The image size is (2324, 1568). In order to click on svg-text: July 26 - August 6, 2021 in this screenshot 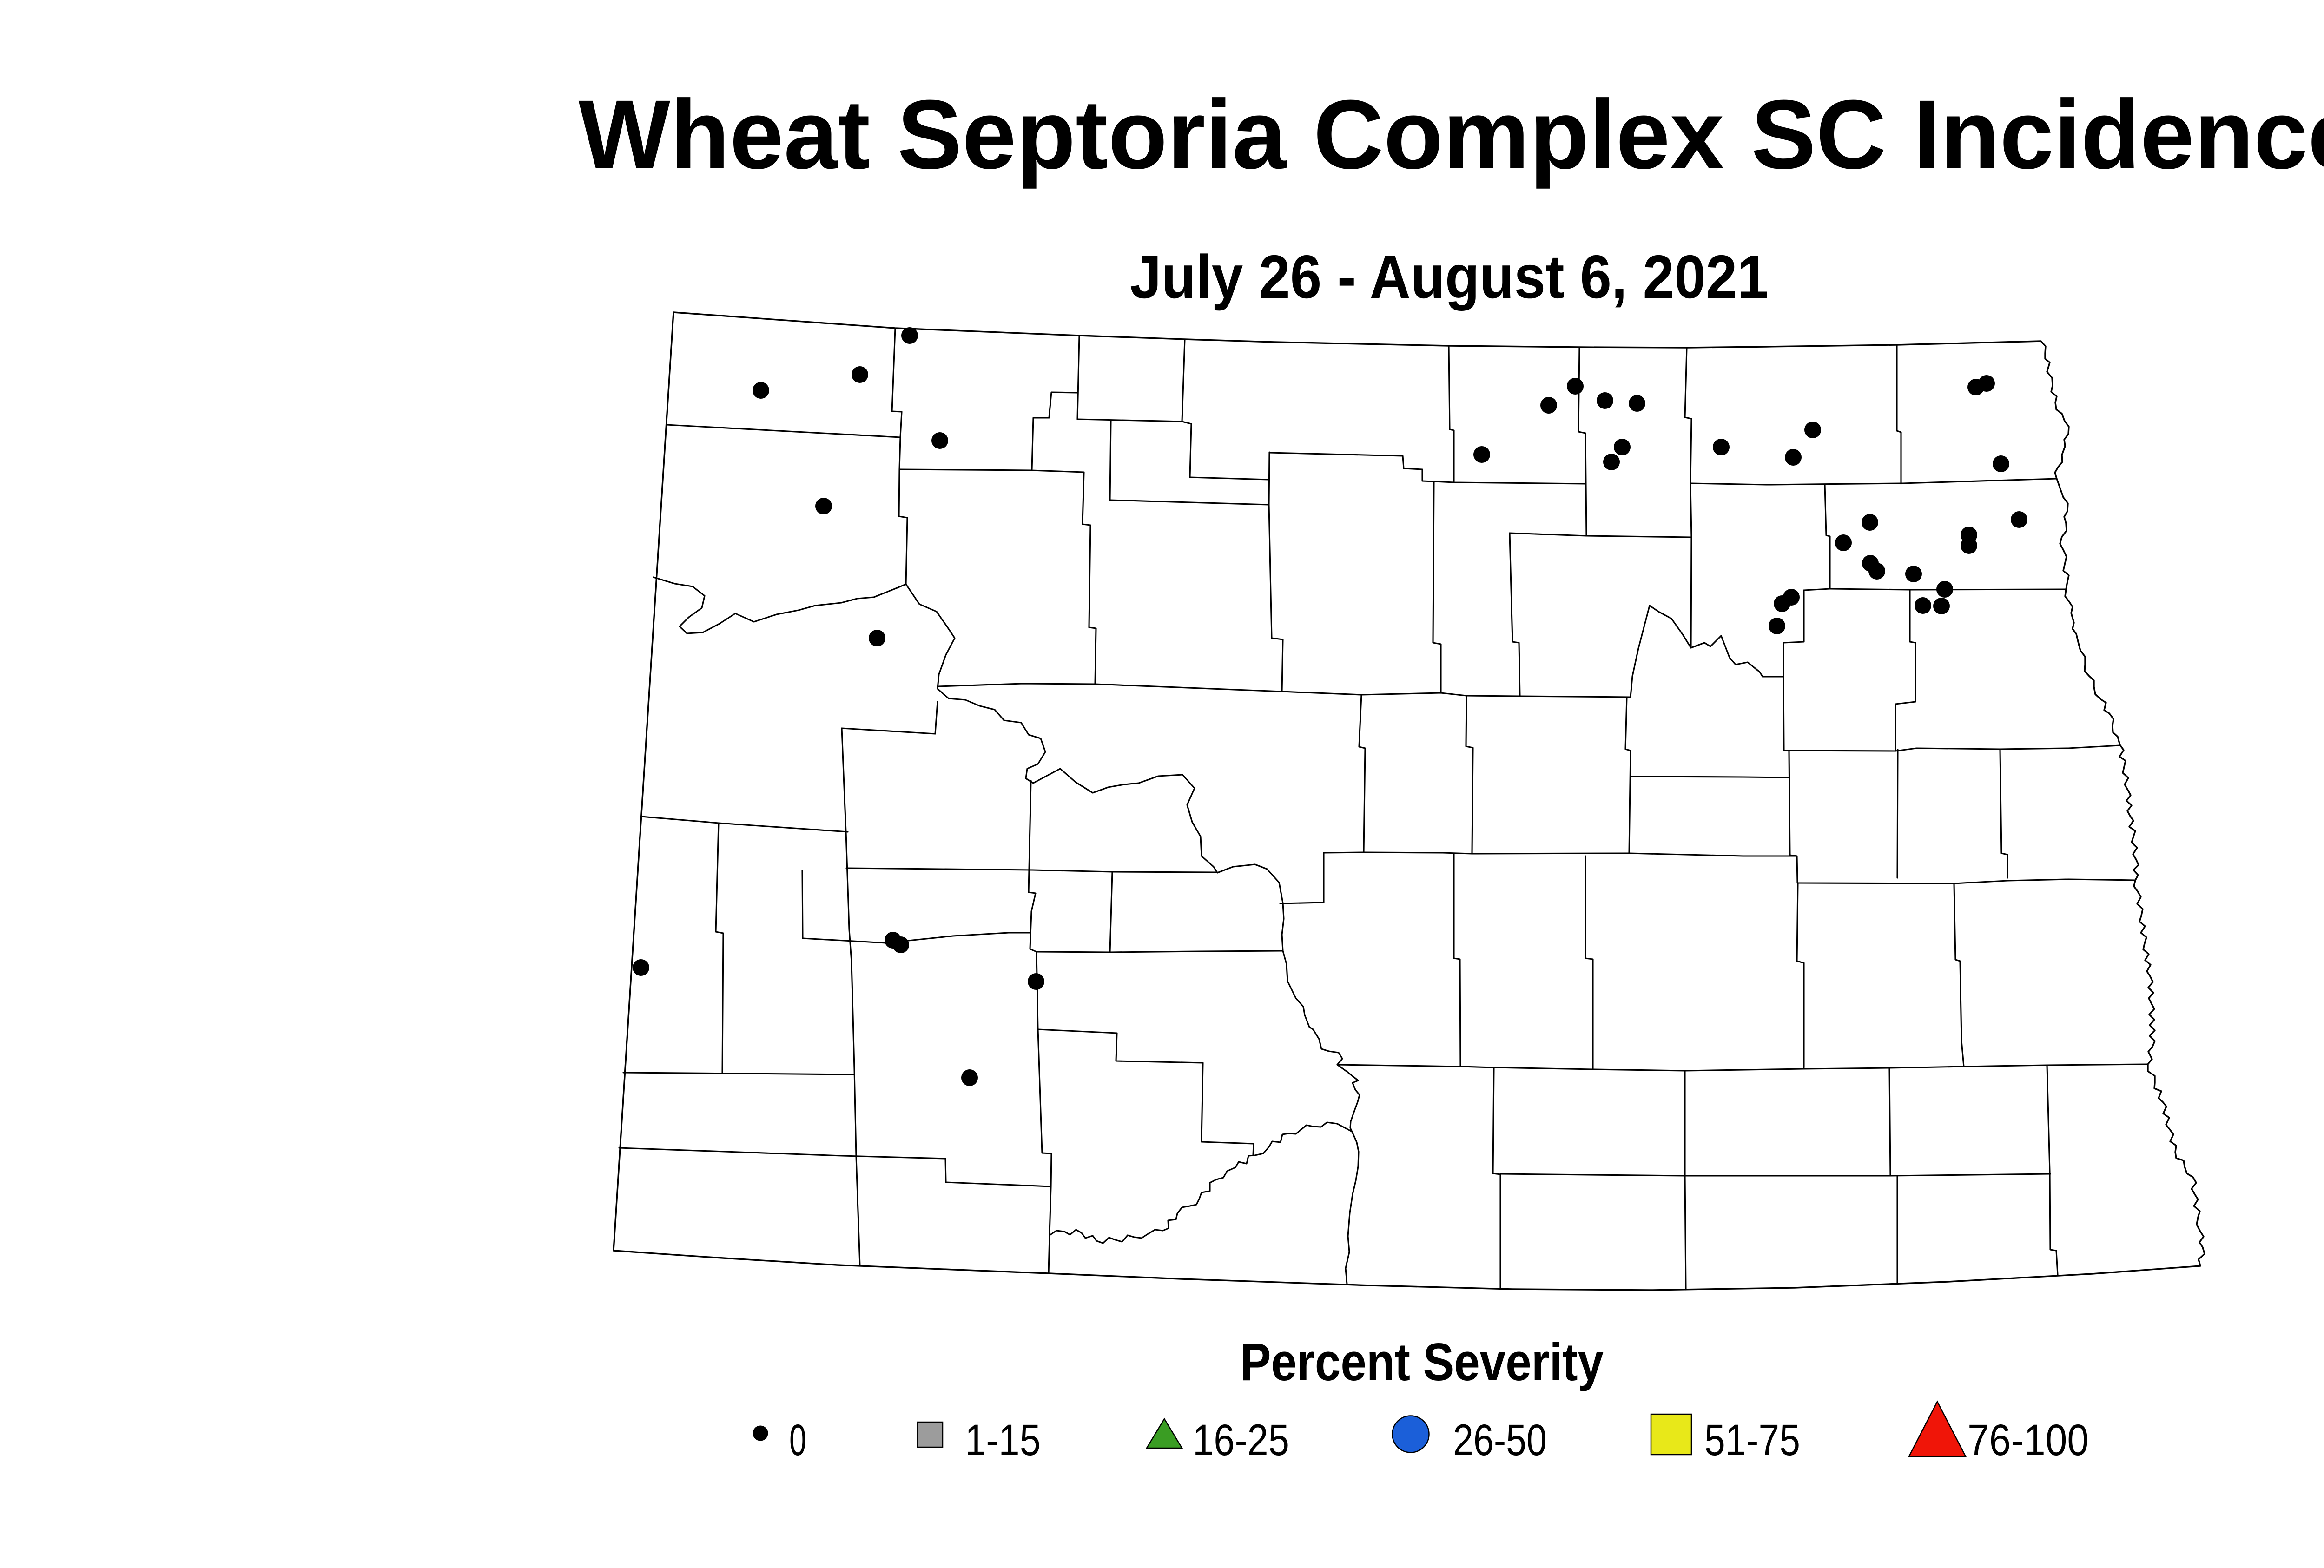, I will do `click(1449, 277)`.